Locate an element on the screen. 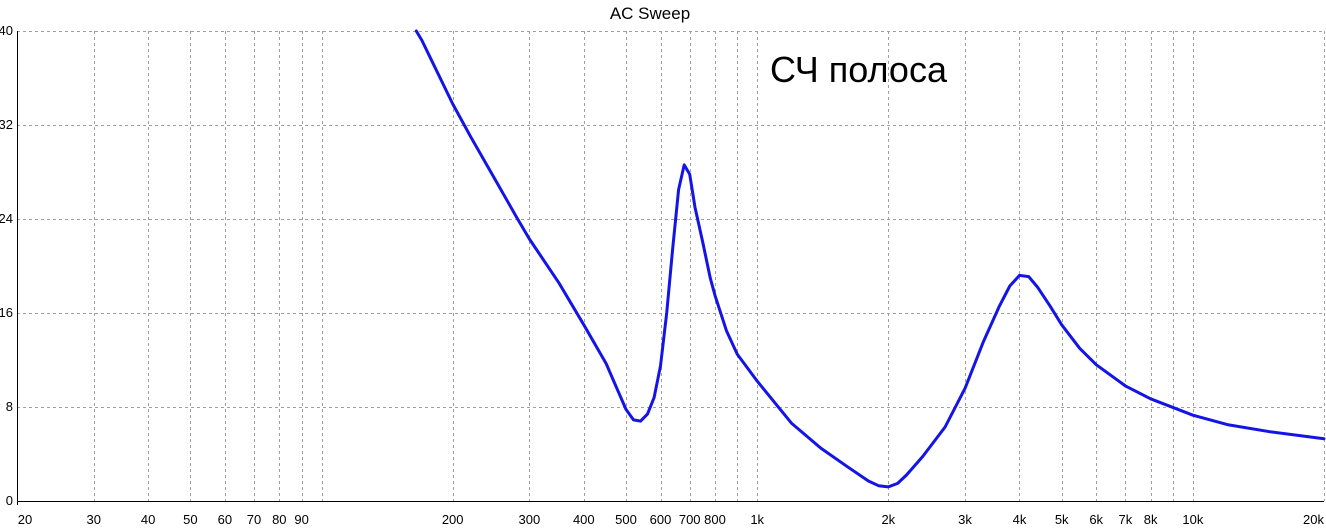  x-tick-label: 700 is located at coordinates (690, 519).